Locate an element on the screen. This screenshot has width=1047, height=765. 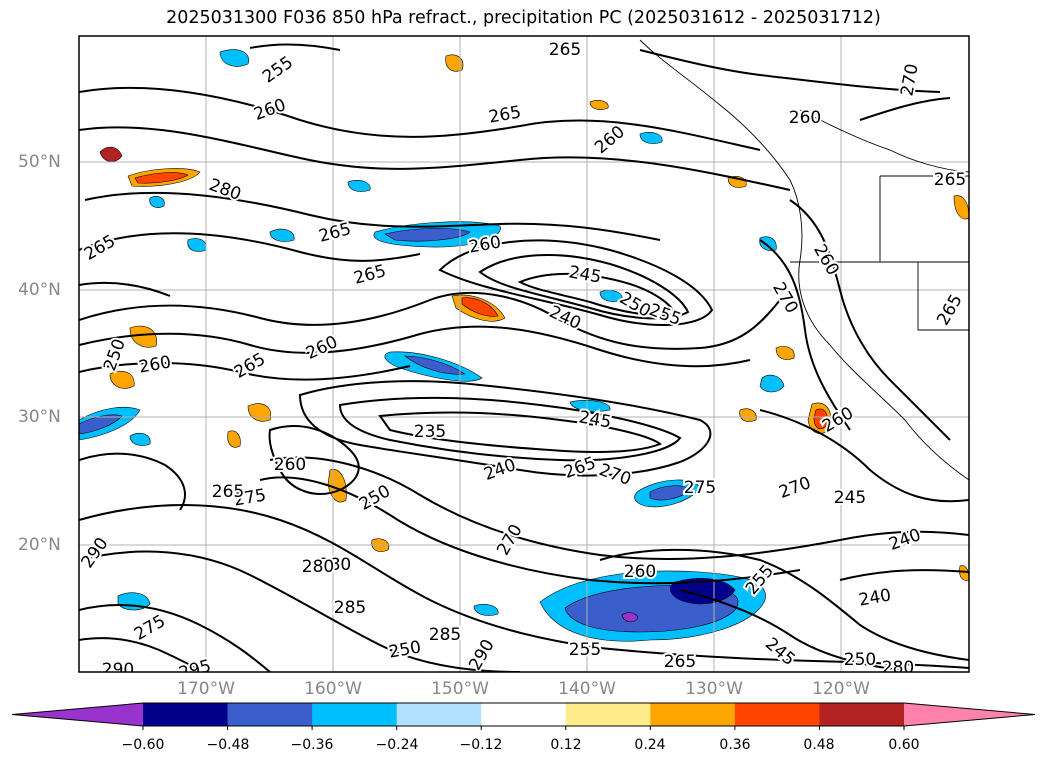
colorbar is located at coordinates (523, 716).